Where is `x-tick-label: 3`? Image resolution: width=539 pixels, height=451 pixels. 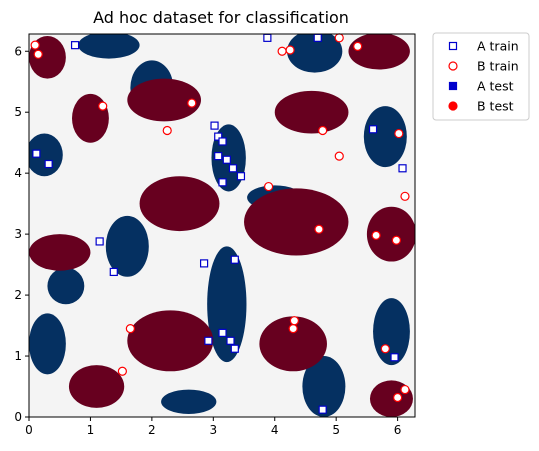 x-tick-label: 3 is located at coordinates (213, 430).